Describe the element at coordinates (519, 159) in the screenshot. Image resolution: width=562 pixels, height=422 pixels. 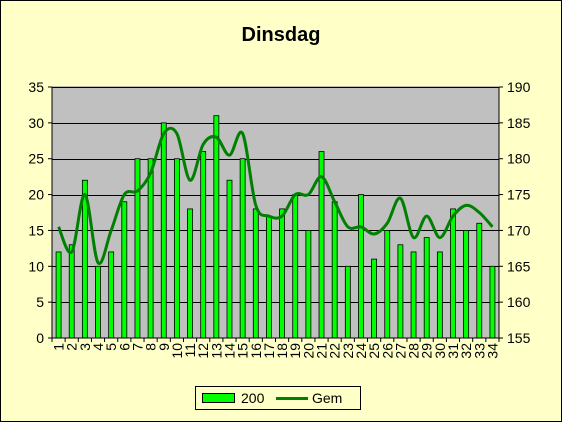
I see `right-tick-label: 180` at that location.